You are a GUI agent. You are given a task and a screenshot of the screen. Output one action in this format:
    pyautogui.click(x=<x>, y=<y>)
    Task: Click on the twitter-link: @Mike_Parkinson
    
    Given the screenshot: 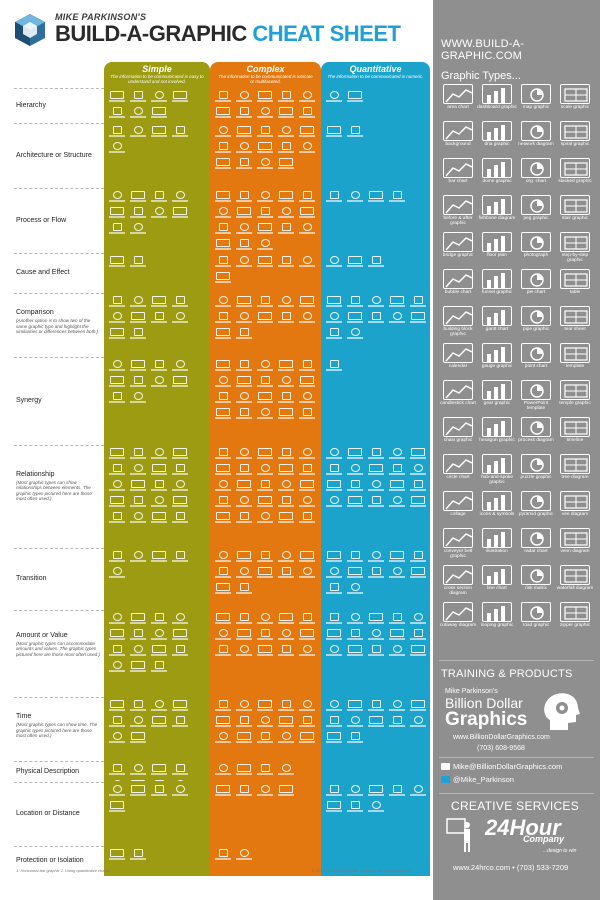 What is the action you would take?
    pyautogui.click(x=483, y=779)
    